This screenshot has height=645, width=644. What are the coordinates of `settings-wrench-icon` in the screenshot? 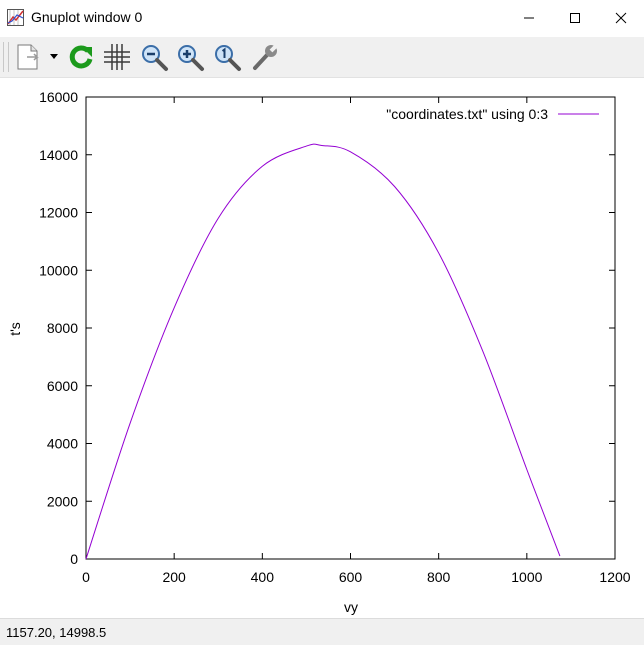 It's located at (266, 56).